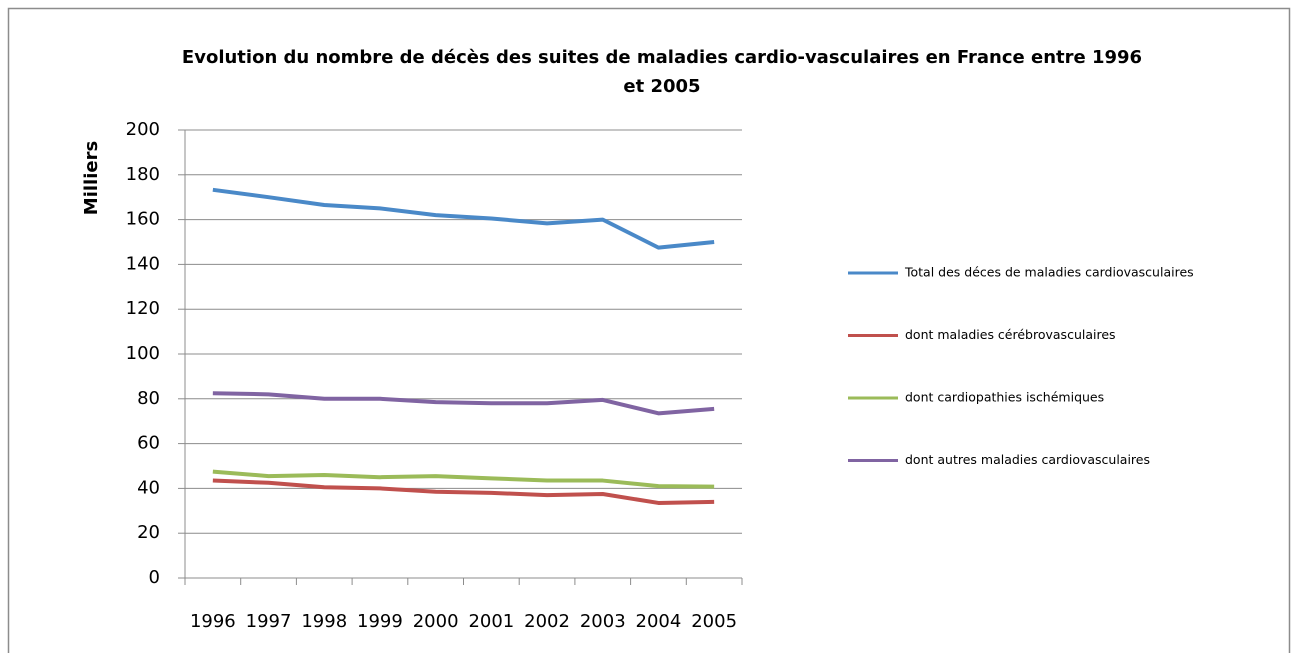  I want to click on x-tick-label: 2001, so click(491, 621).